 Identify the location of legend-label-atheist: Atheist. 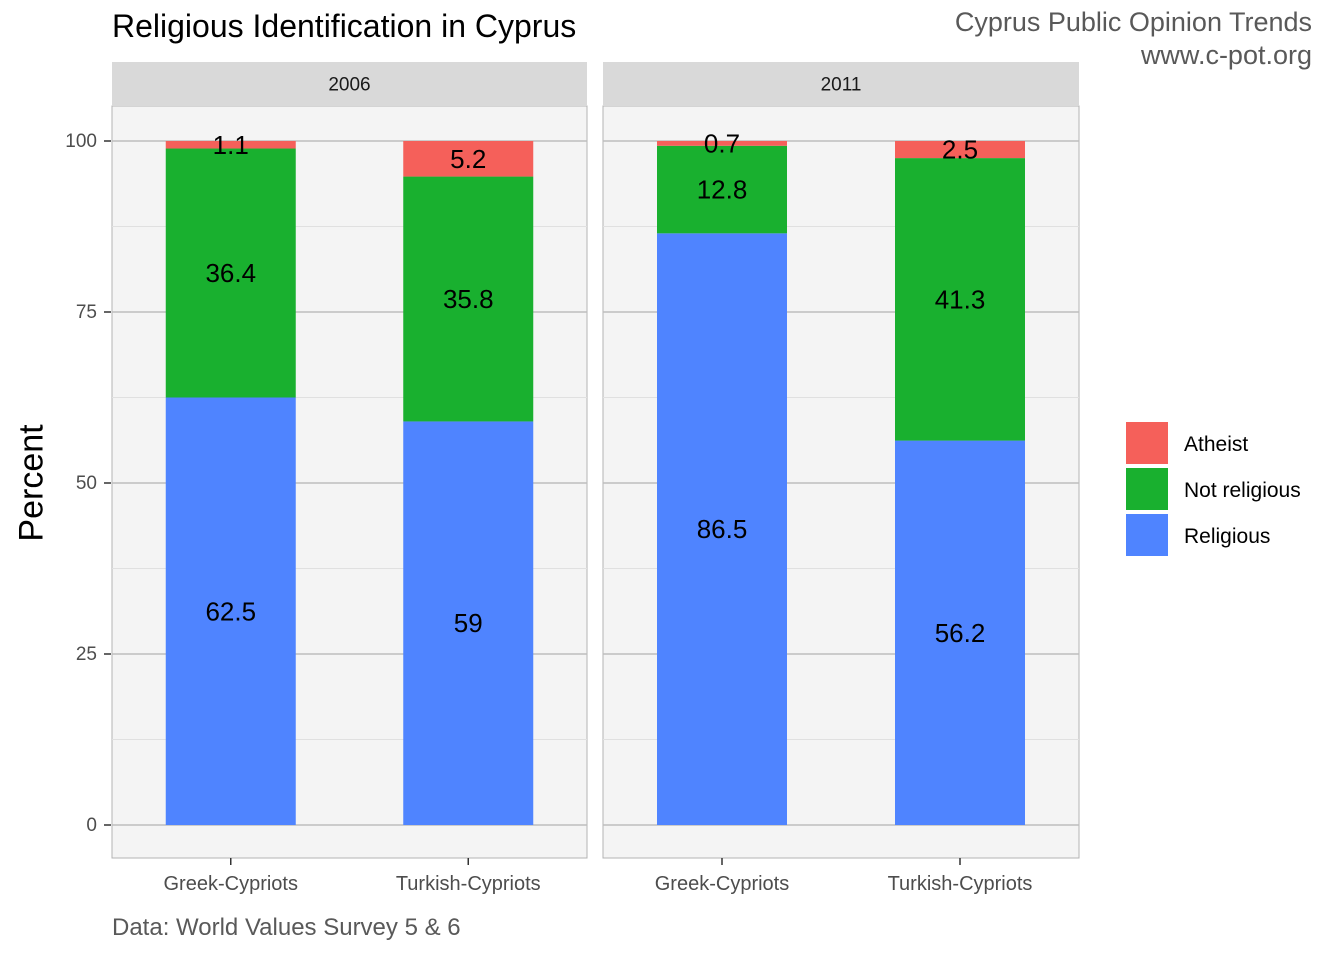
(1216, 444).